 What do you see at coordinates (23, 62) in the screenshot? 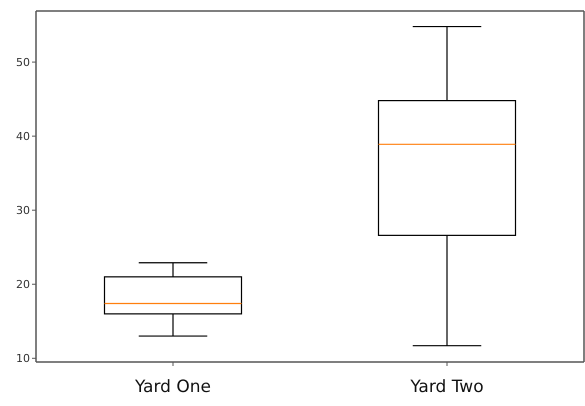
I see `y-tick-label: 50` at bounding box center [23, 62].